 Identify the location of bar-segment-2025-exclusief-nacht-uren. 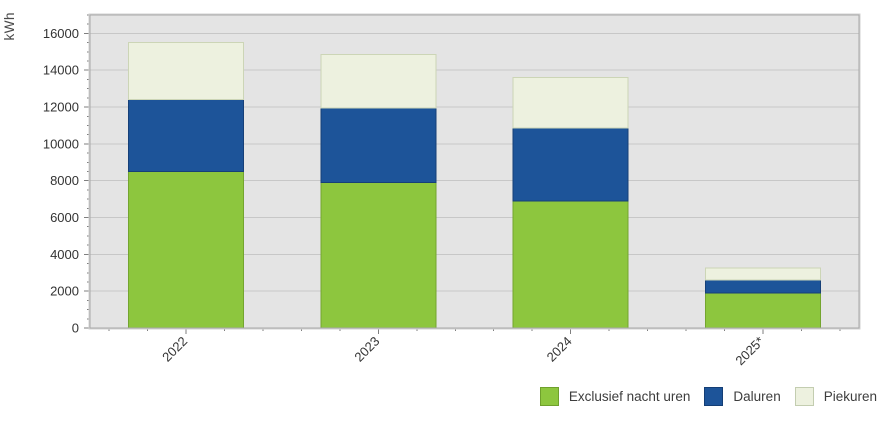
(762, 310).